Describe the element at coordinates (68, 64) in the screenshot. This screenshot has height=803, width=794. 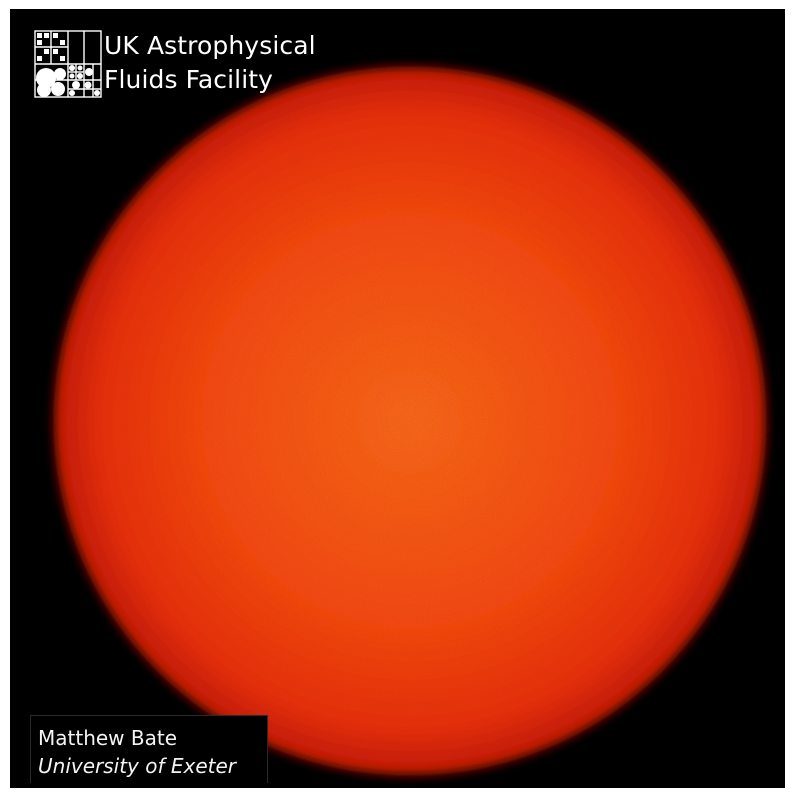
I see `grid-circles-logo-icon` at that location.